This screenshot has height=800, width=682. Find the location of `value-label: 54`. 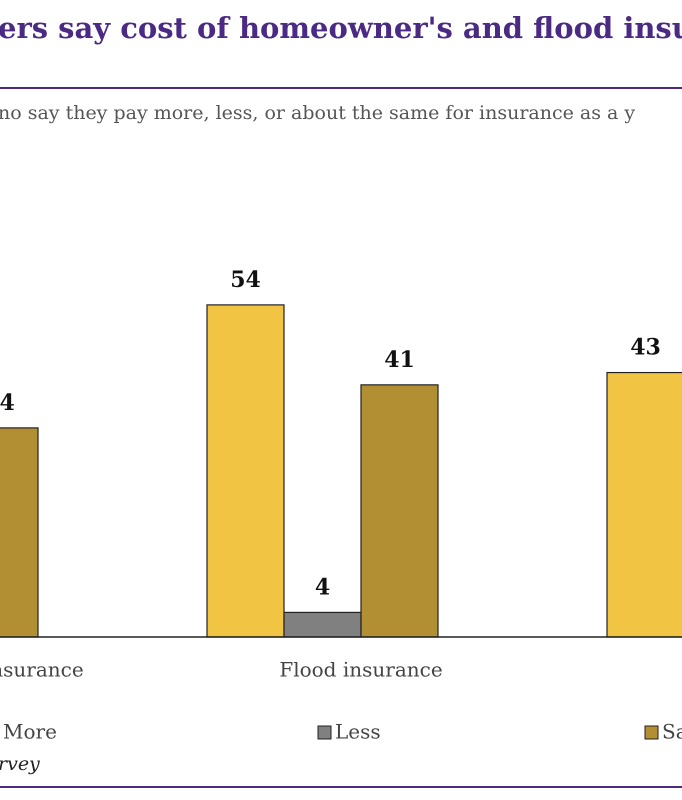

value-label: 54 is located at coordinates (245, 280).